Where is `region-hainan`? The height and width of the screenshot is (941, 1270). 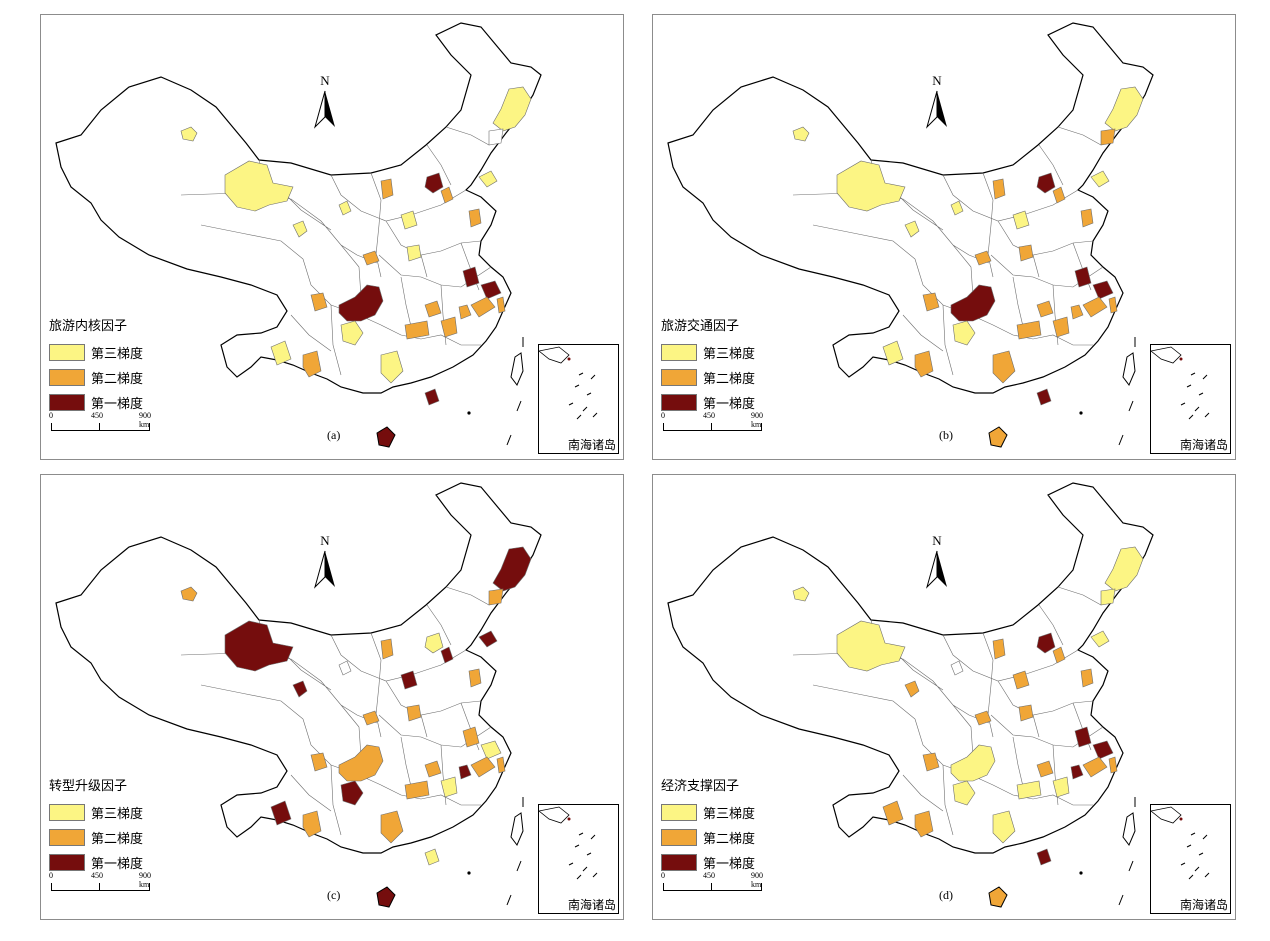 region-hainan is located at coordinates (386, 437).